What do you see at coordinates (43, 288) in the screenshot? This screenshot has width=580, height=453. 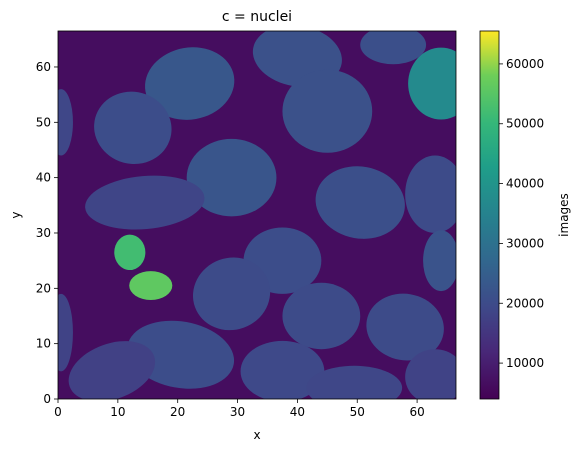 I see `y-tick-label: 20` at bounding box center [43, 288].